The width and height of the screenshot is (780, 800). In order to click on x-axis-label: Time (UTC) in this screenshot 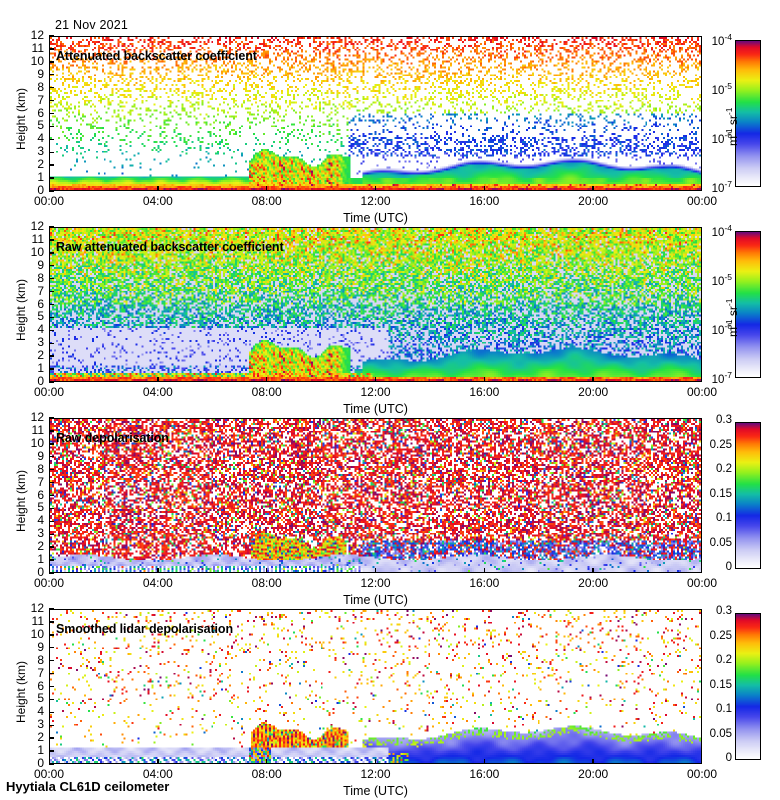, I will do `click(375, 218)`.